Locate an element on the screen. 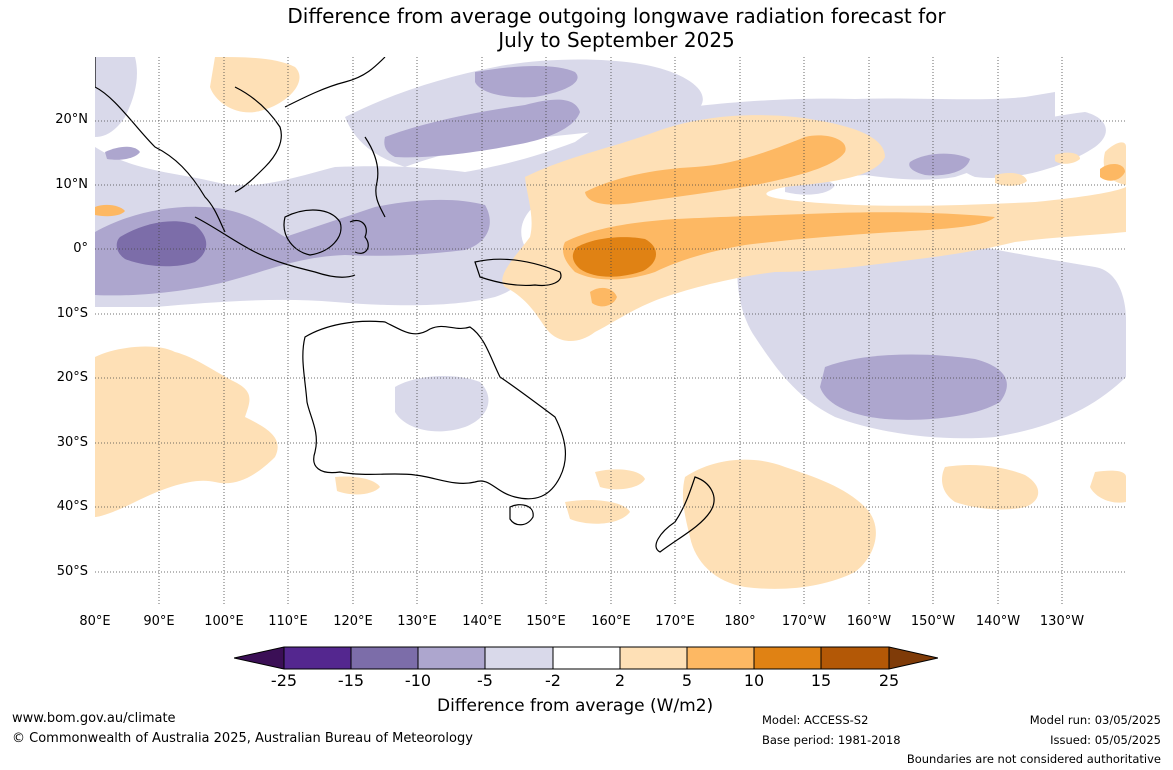 The height and width of the screenshot is (770, 1173). lat-label-40s: 40°S is located at coordinates (72, 506).